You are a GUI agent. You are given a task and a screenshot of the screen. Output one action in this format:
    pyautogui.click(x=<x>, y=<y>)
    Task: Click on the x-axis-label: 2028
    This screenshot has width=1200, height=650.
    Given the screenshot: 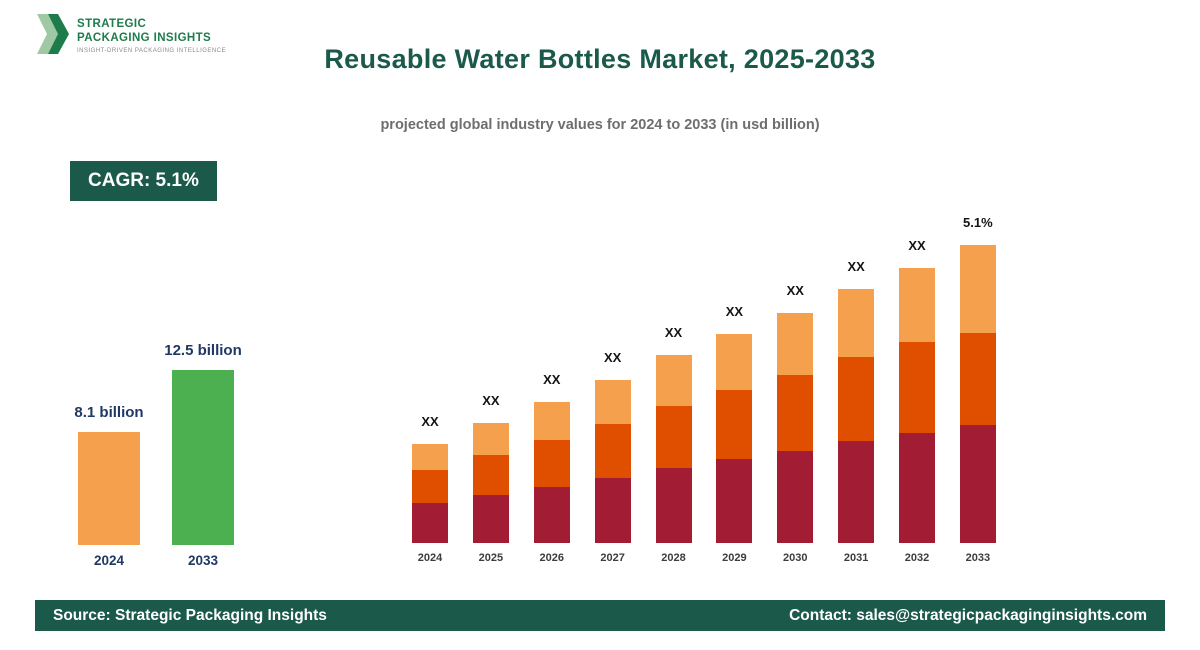 What is the action you would take?
    pyautogui.click(x=673, y=558)
    